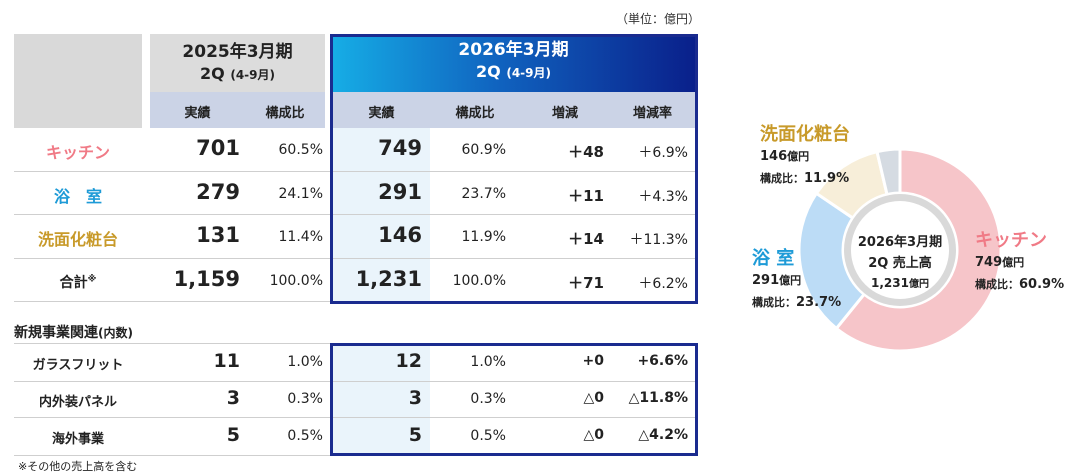 The image size is (1080, 475). Describe the element at coordinates (488, 436) in the screenshot. I see `nb-row-overseas-cur-ratio: 0.5%` at that location.